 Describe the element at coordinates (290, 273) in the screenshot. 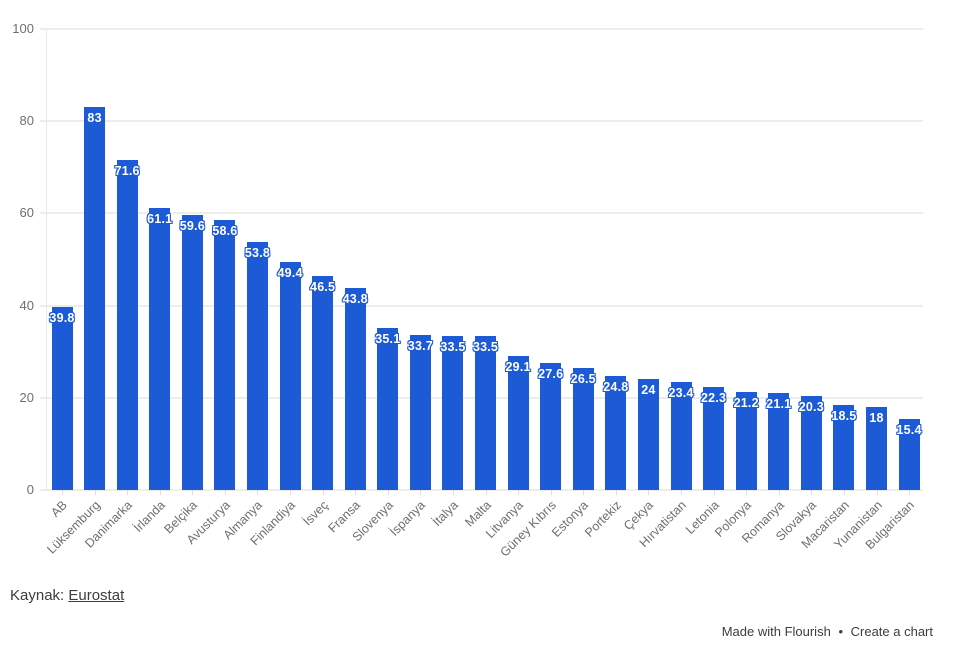

I see `bar-value-label: 49.4` at that location.